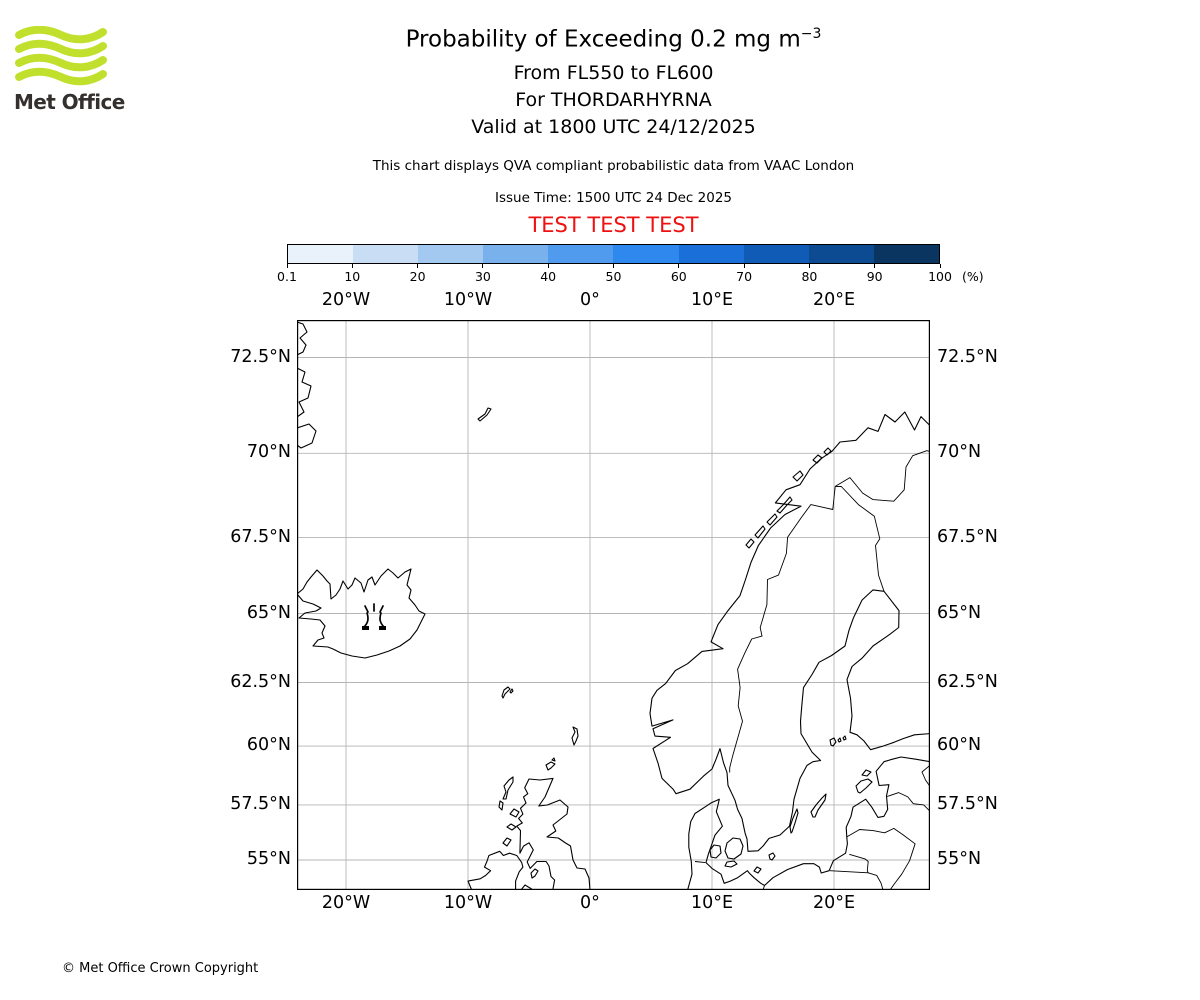  What do you see at coordinates (613, 73) in the screenshot?
I see `subtitle-flight-levels: From FL550 to FL600` at bounding box center [613, 73].